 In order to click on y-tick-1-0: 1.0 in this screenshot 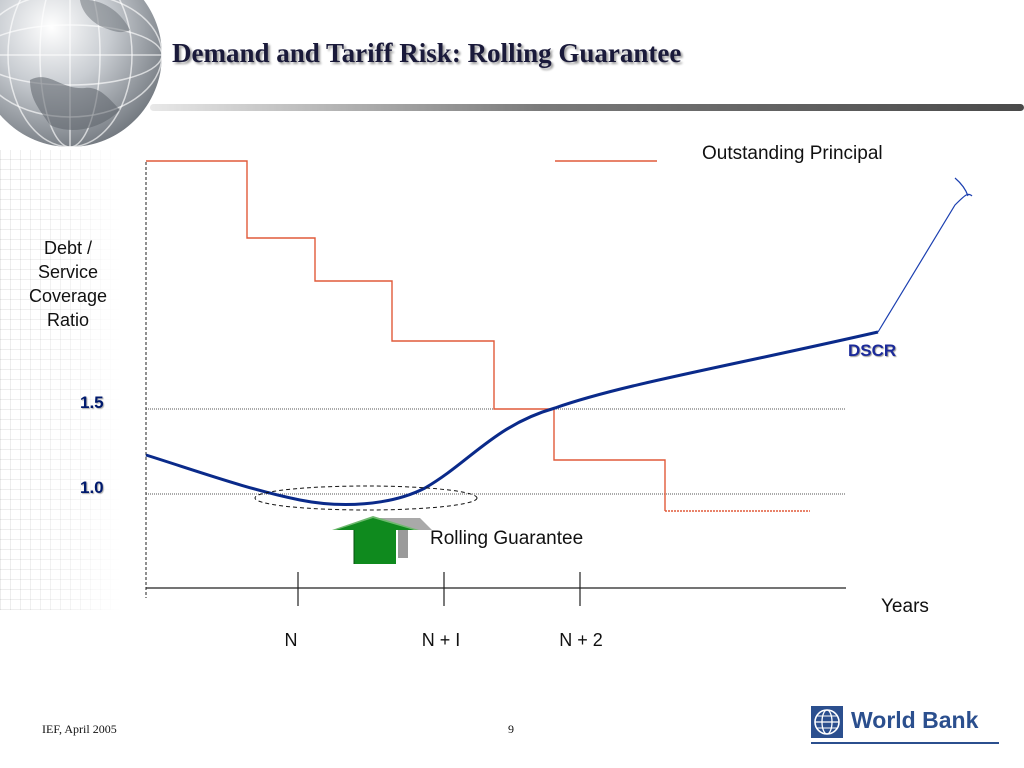, I will do `click(92, 487)`.